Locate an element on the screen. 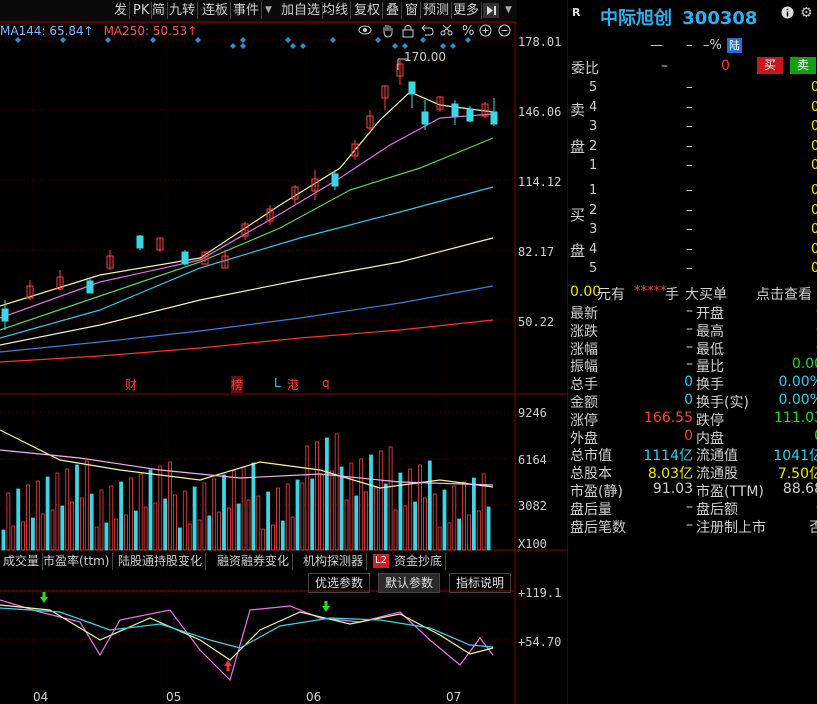 This screenshot has width=817, height=704. quote-label: 跌停 is located at coordinates (710, 420).